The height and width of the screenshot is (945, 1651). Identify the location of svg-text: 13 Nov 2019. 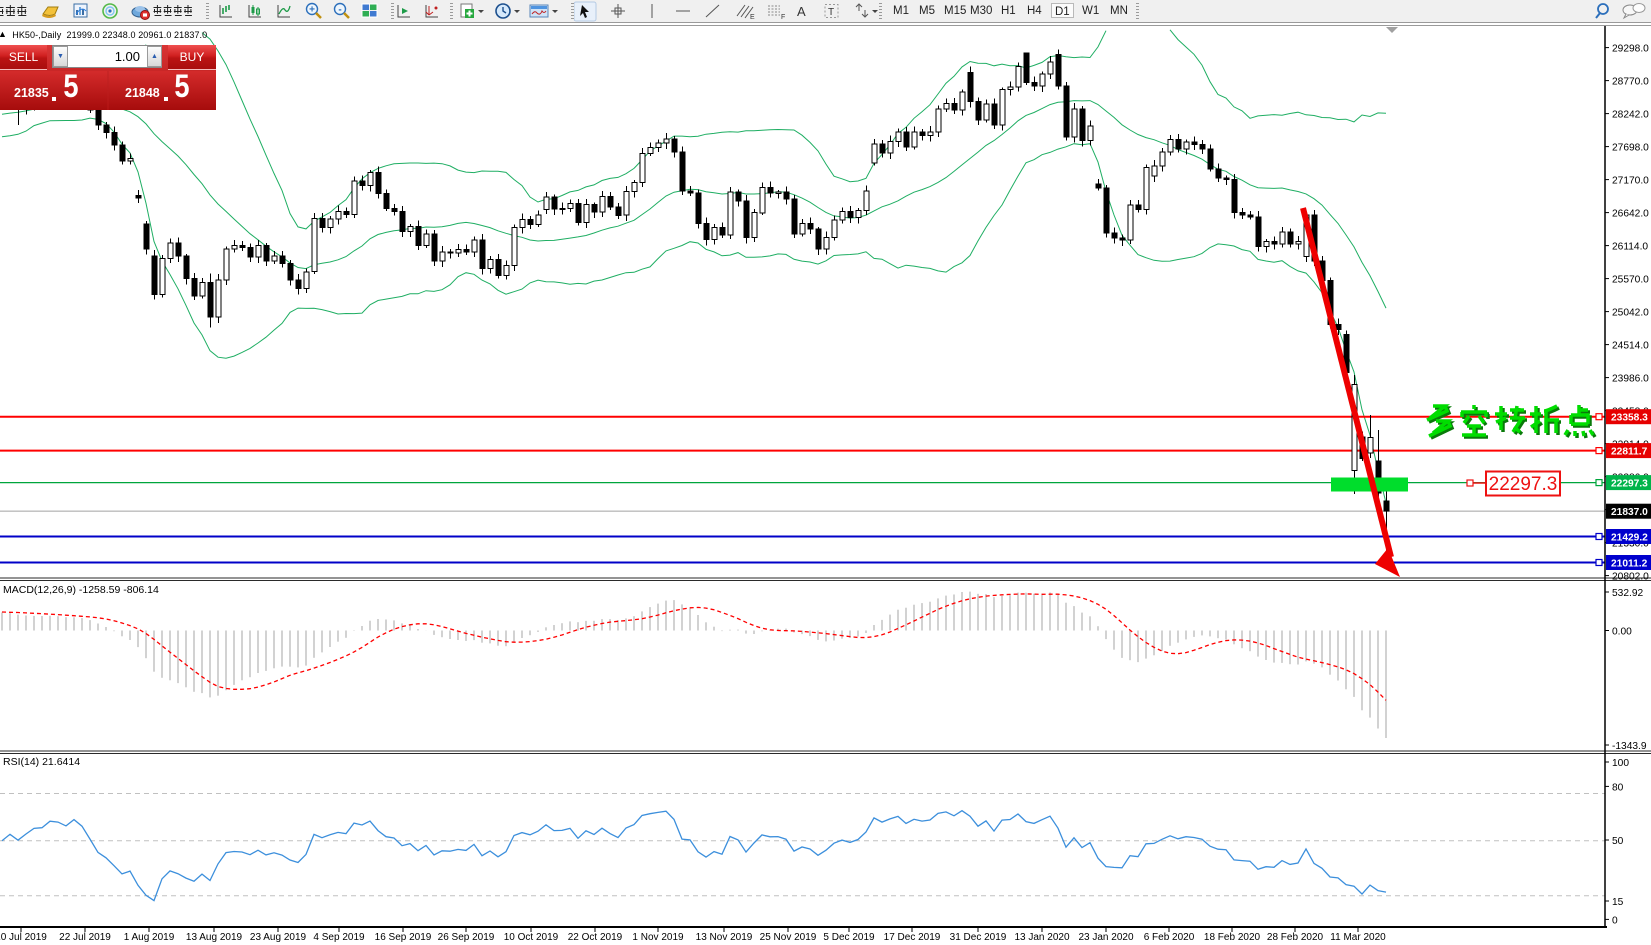
(724, 937).